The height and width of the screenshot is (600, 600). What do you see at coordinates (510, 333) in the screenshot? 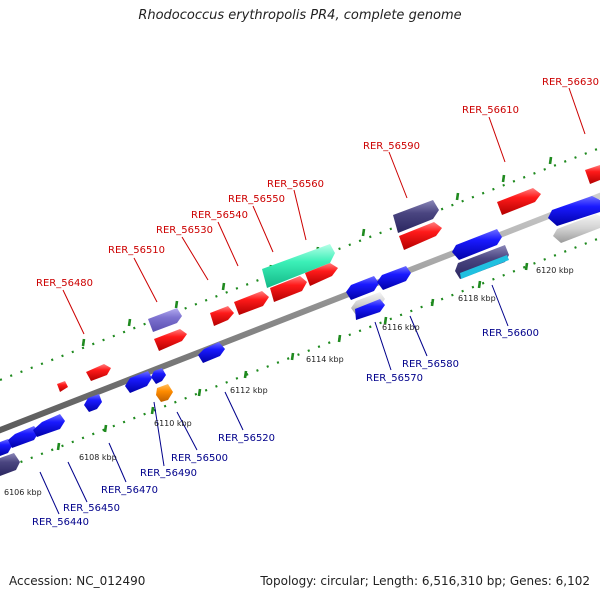
I see `gene-label: RER_56600` at bounding box center [510, 333].